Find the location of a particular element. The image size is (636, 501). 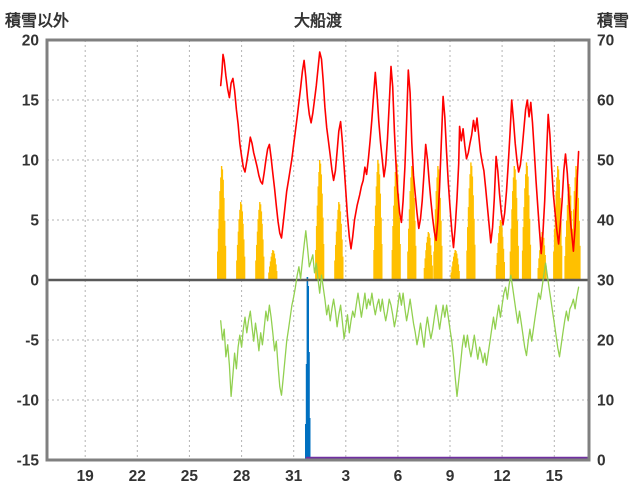

right-tick-label: 0 is located at coordinates (601, 461).